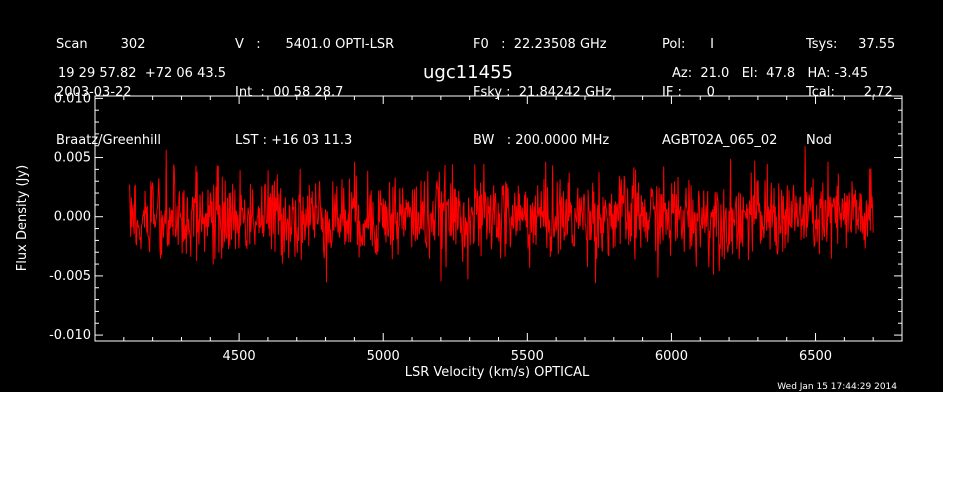 This screenshot has width=962, height=490. I want to click on lst-line: LST : +16 03 11.3, so click(294, 140).